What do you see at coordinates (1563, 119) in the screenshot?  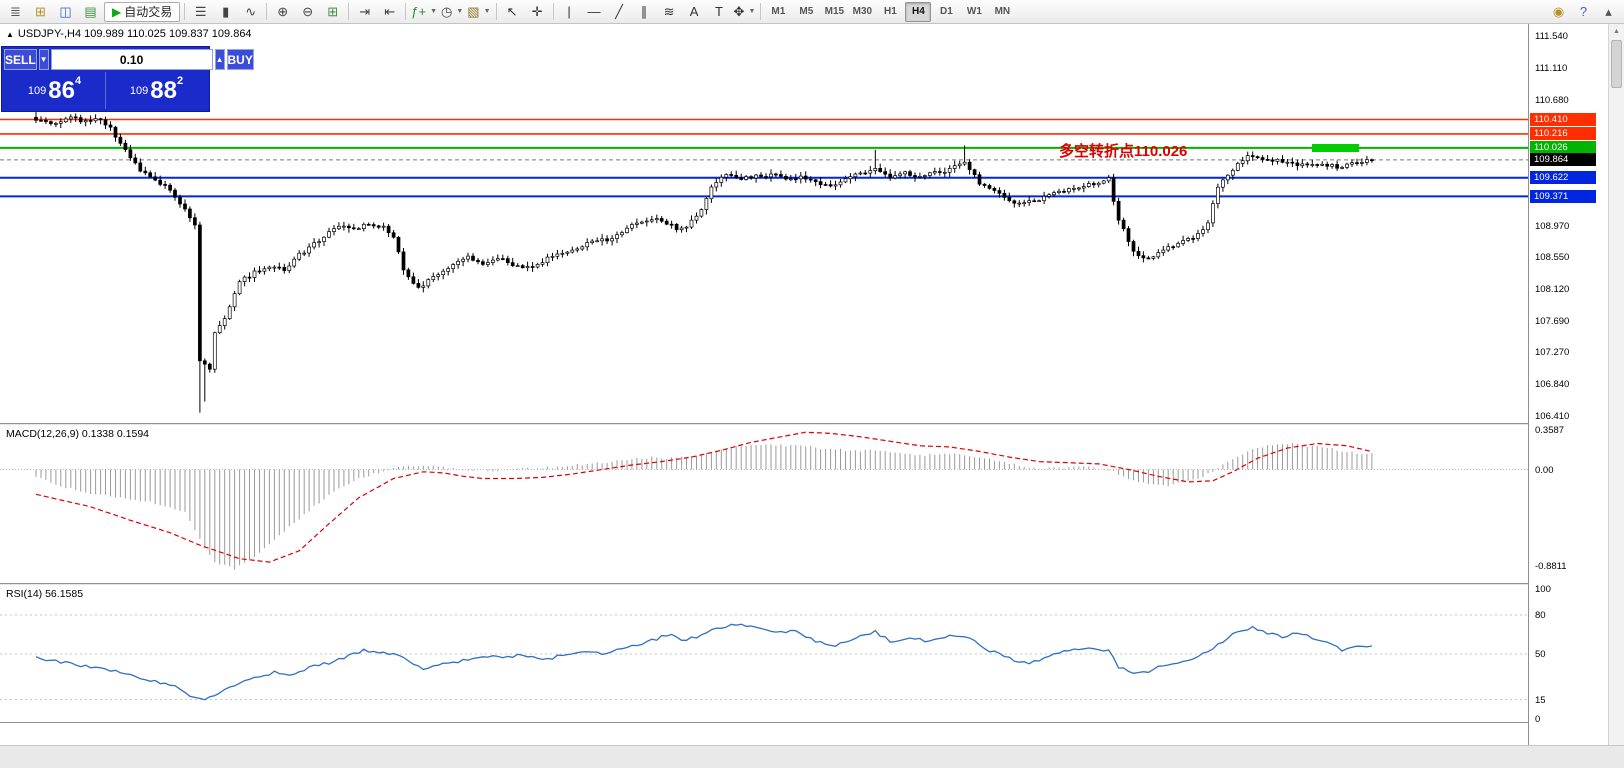 I see `price-level-tag: 110.410` at bounding box center [1563, 119].